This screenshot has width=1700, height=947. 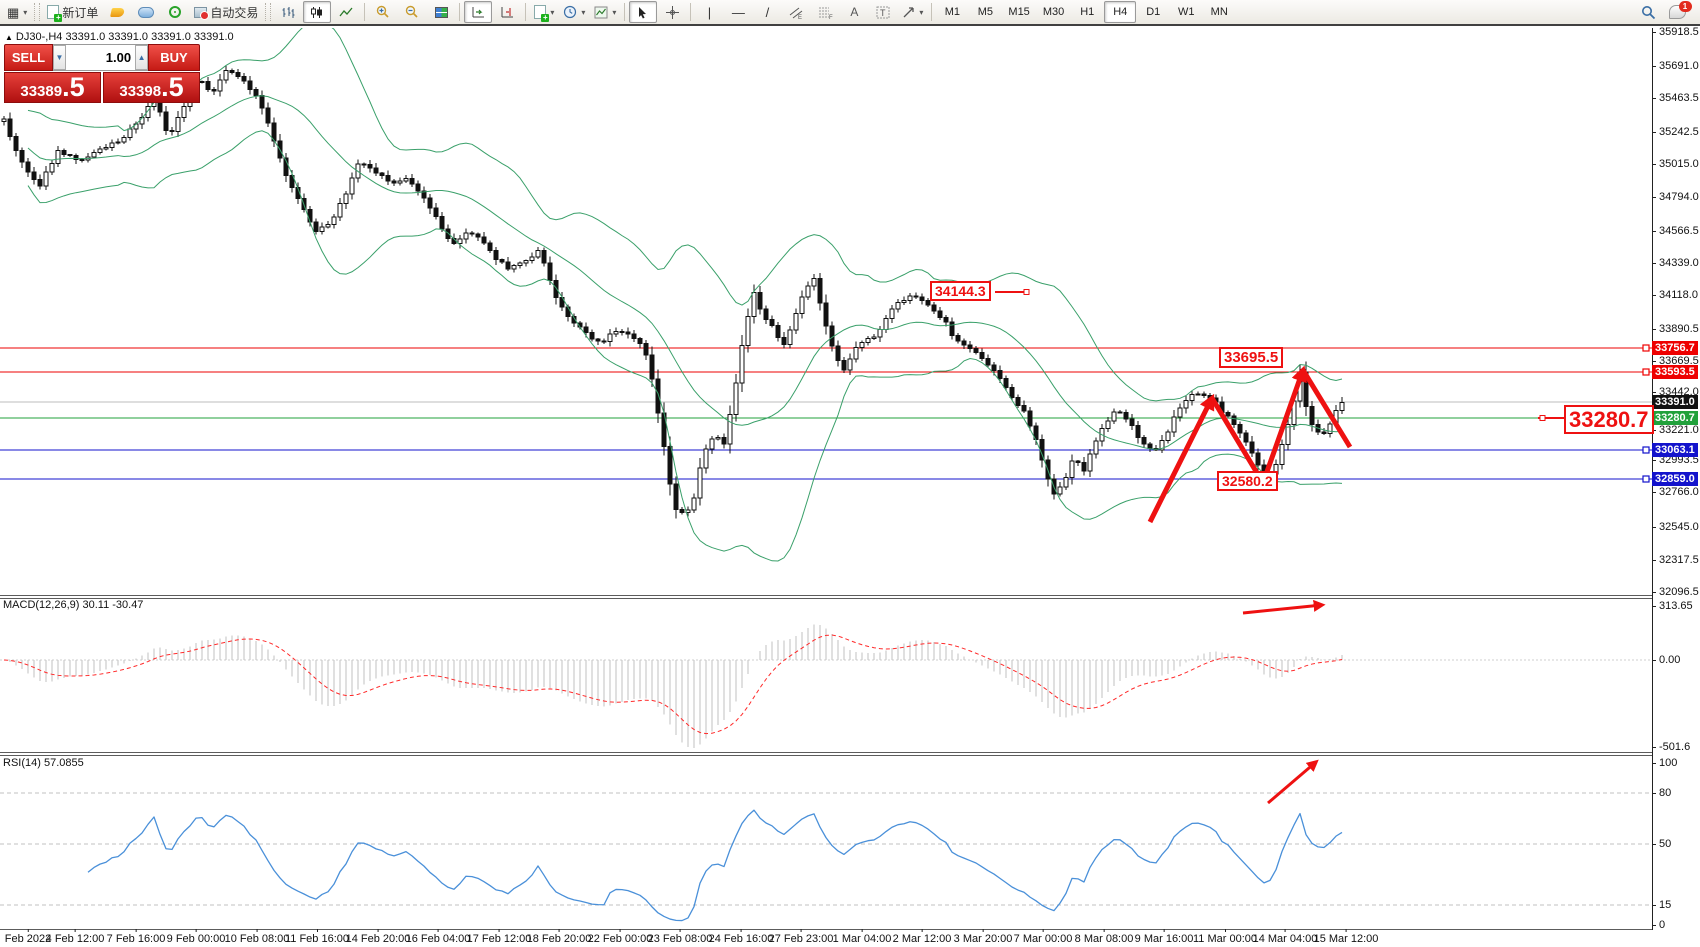 What do you see at coordinates (378, 937) in the screenshot?
I see `time-tick: 14 Feb 20:00` at bounding box center [378, 937].